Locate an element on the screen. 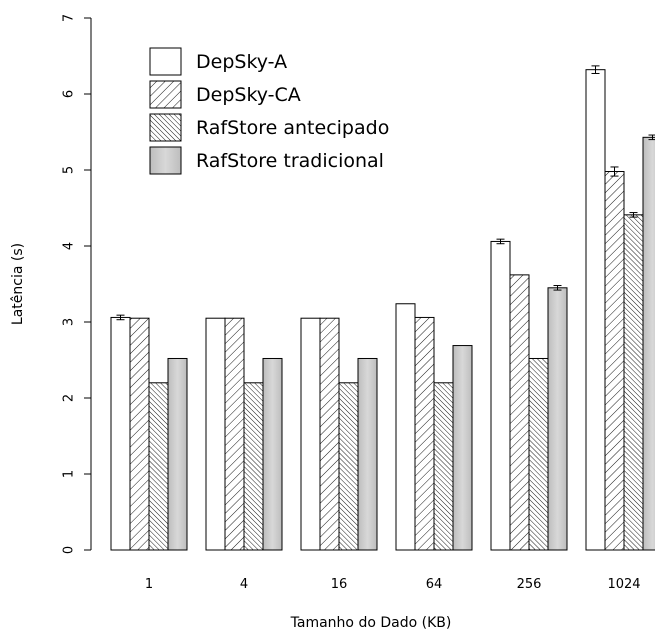 The image size is (655, 630). y-tick-group: 0 1 2 3 4 5 6 7 is located at coordinates (76, 284).